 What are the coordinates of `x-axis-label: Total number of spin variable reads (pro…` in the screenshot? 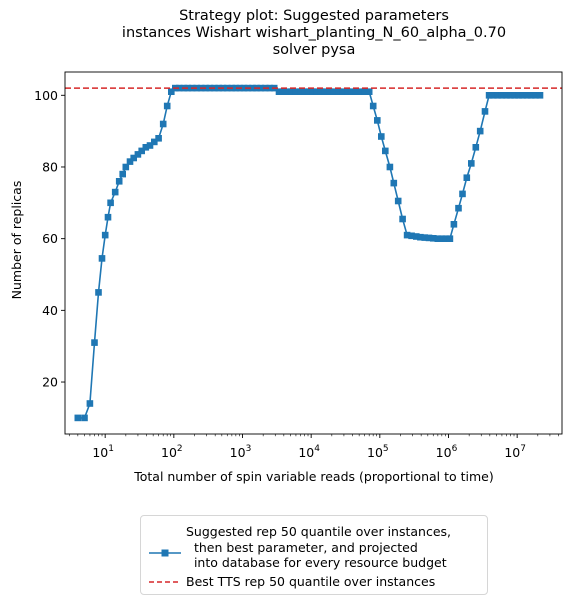 It's located at (313, 476).